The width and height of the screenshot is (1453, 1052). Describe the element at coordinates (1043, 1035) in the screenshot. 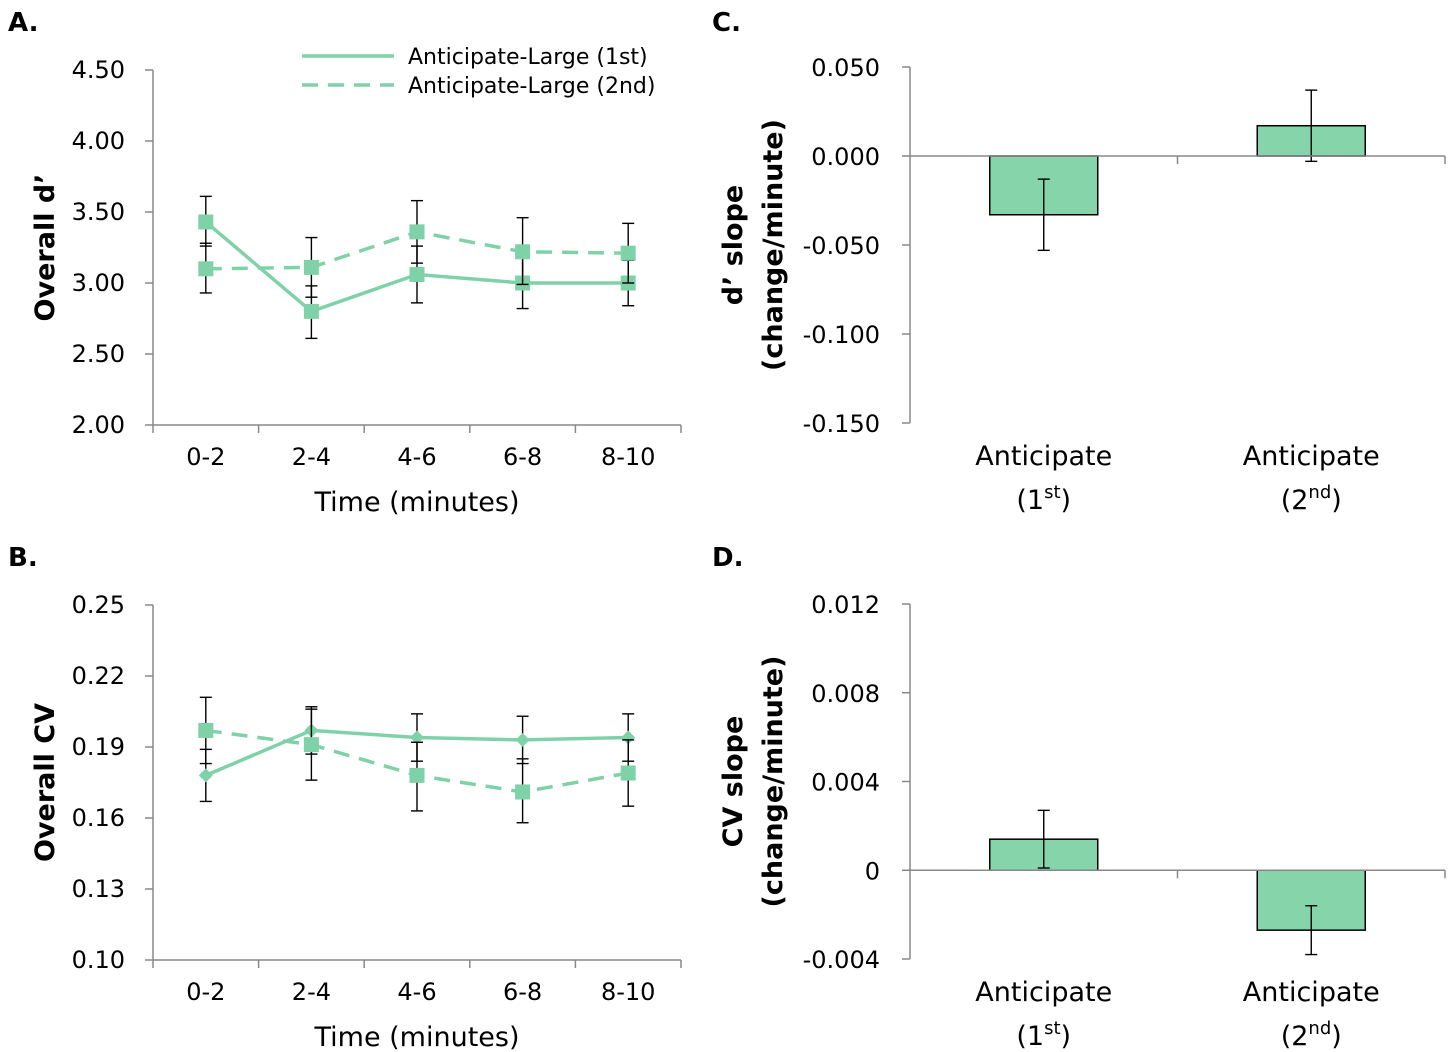

I see `chart-d-category-sub-1: (1st)` at that location.